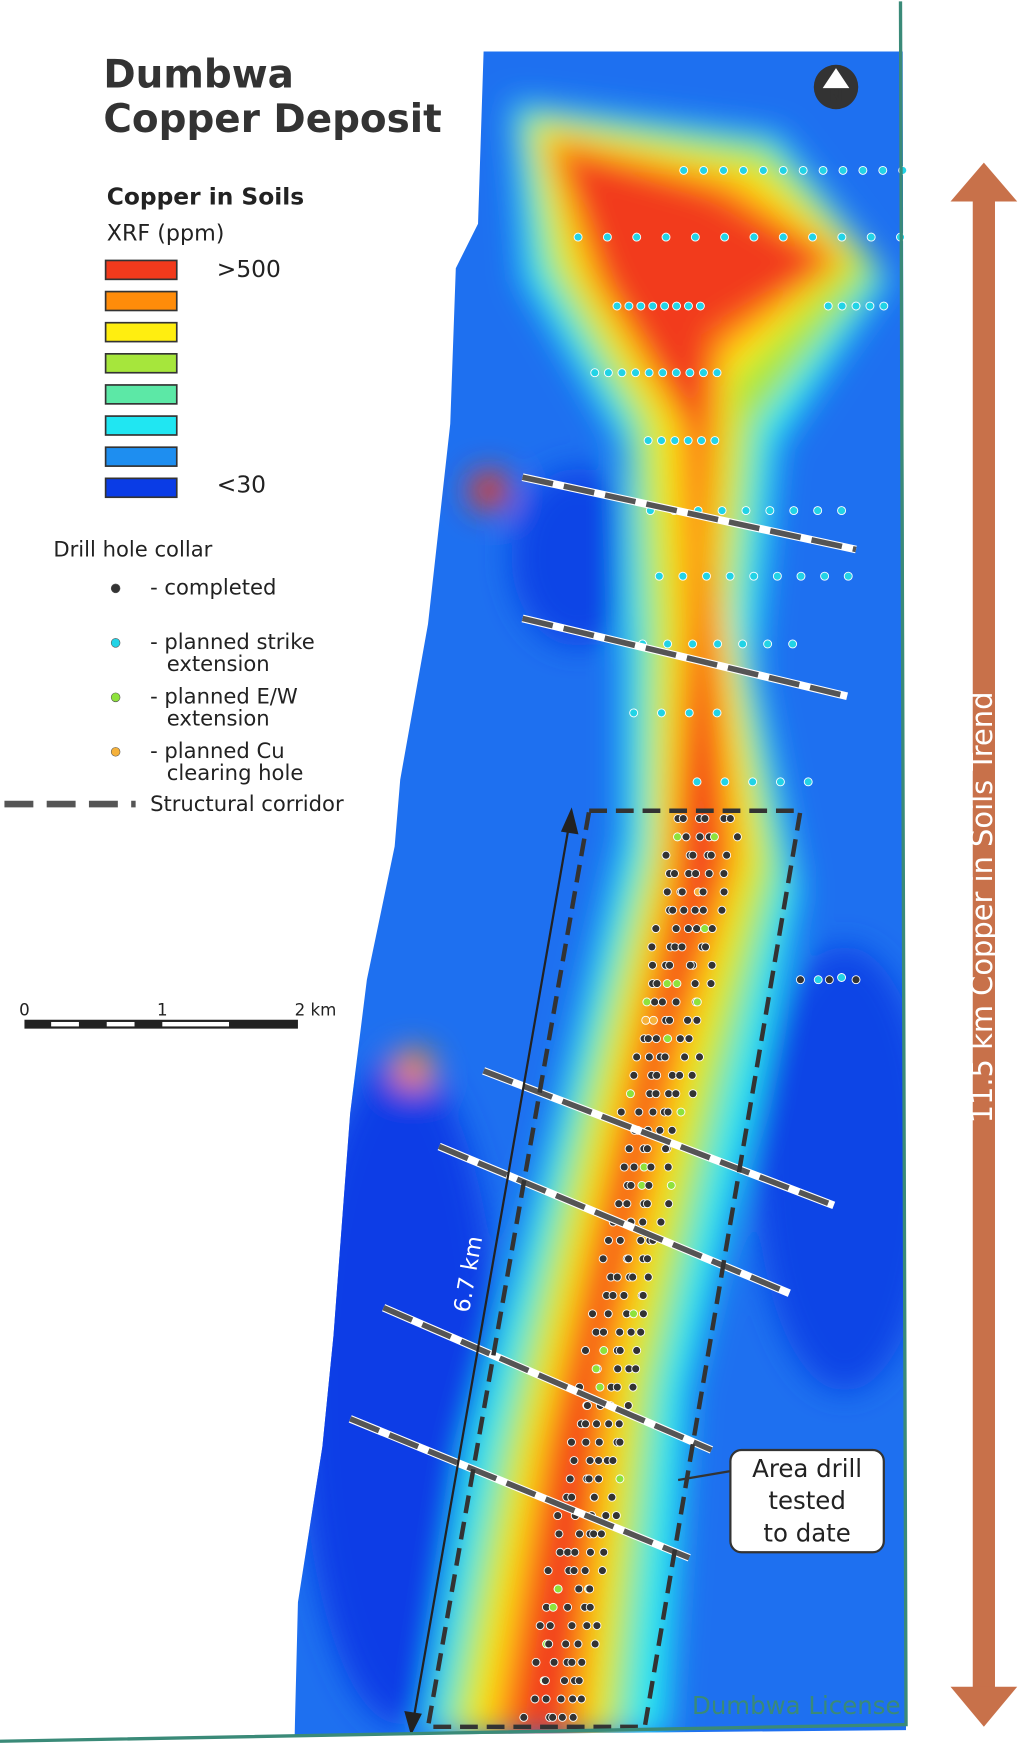 This screenshot has height=1746, width=1025. I want to click on license-label: Dumbwa License, so click(796, 1705).